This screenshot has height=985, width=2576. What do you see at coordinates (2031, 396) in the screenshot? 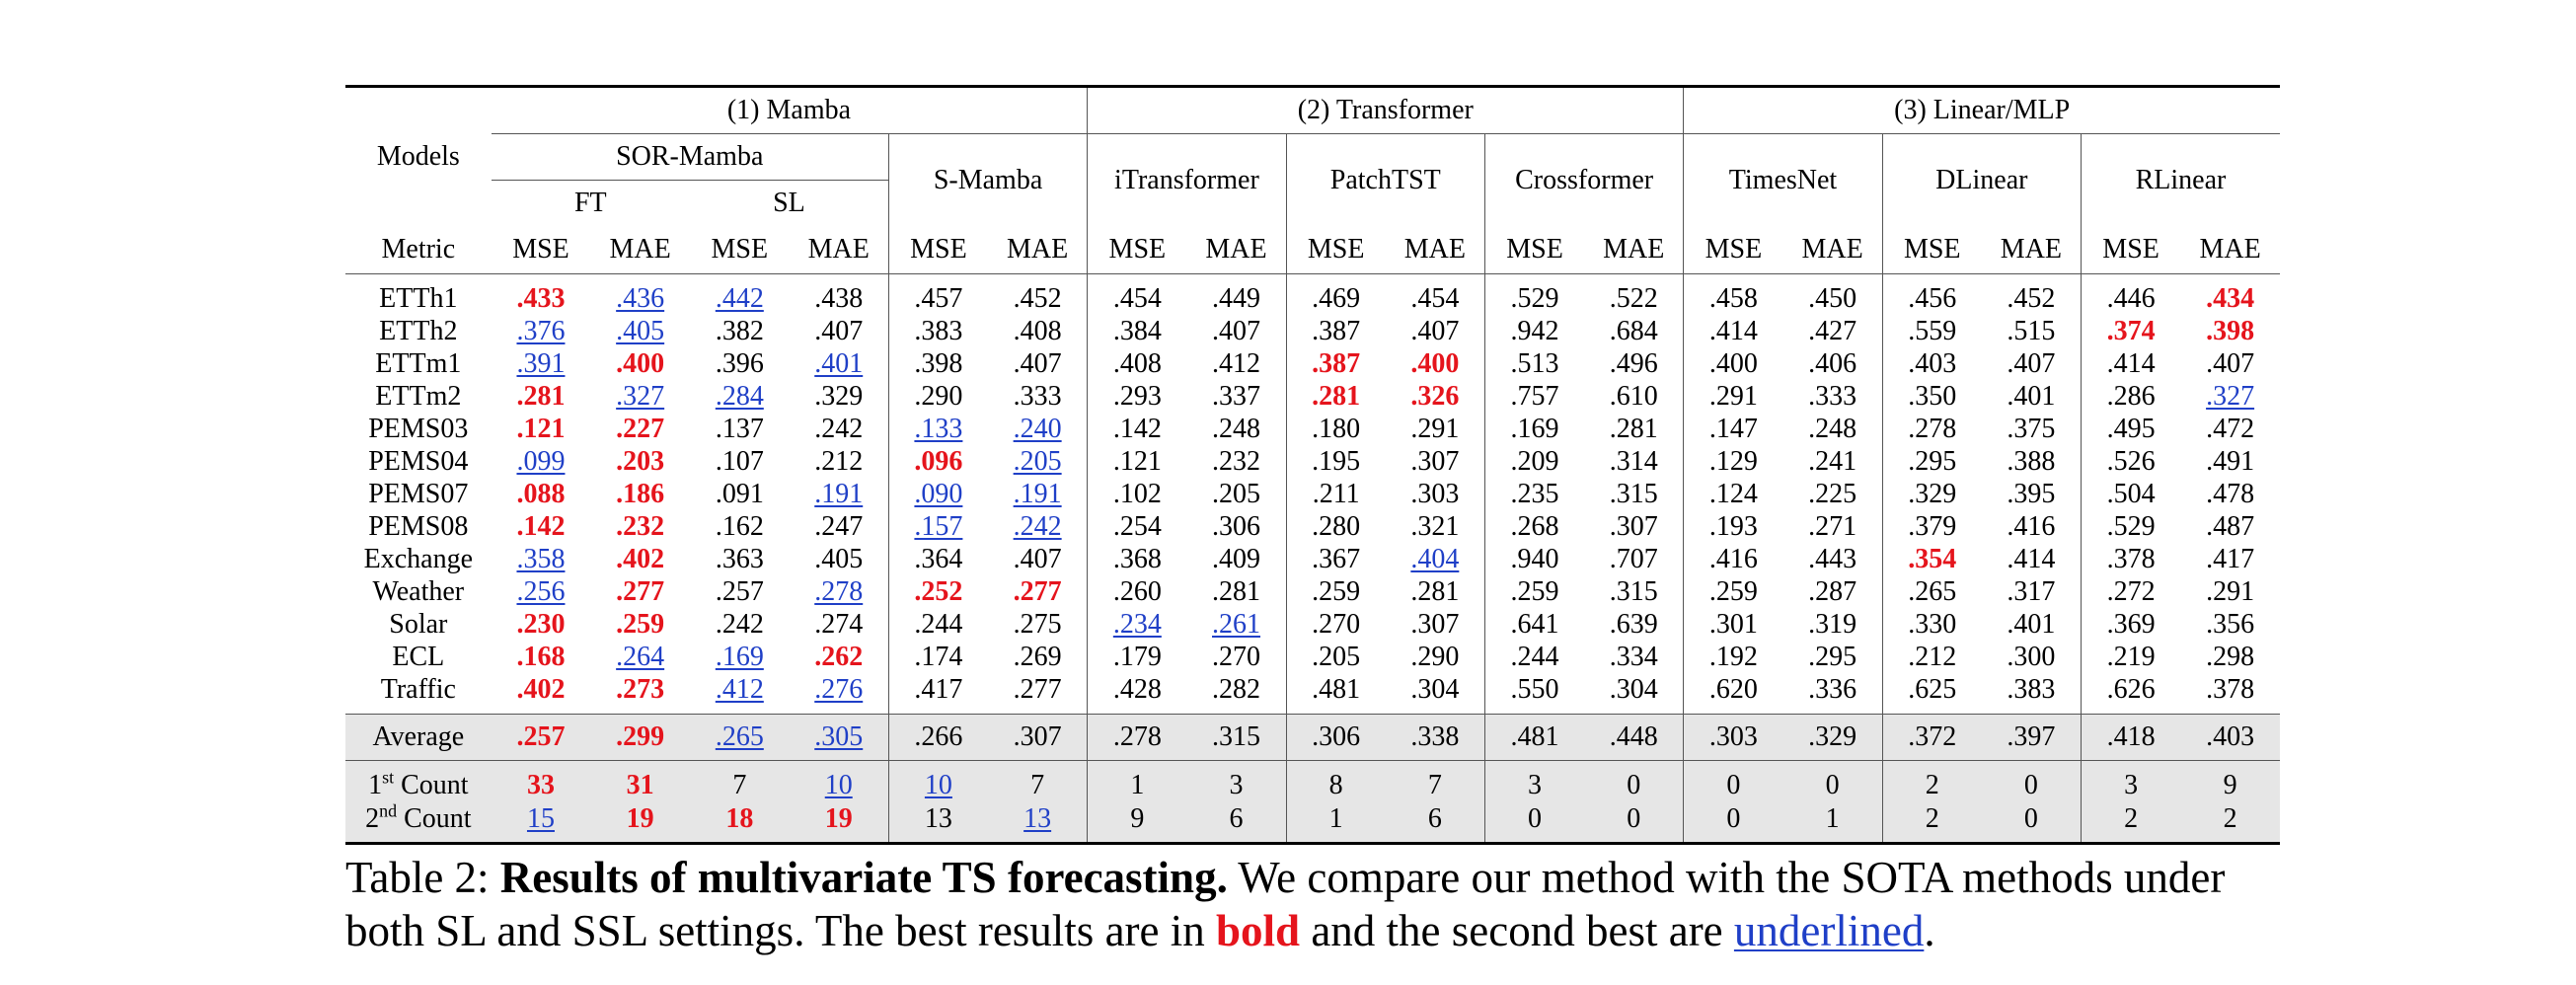
I see `value: .401` at bounding box center [2031, 396].